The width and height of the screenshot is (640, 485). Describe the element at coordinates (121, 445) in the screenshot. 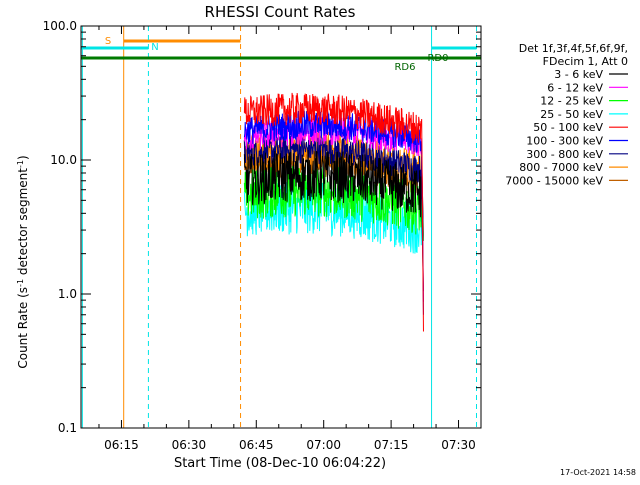

I see `x-tick-label: 06:15` at that location.